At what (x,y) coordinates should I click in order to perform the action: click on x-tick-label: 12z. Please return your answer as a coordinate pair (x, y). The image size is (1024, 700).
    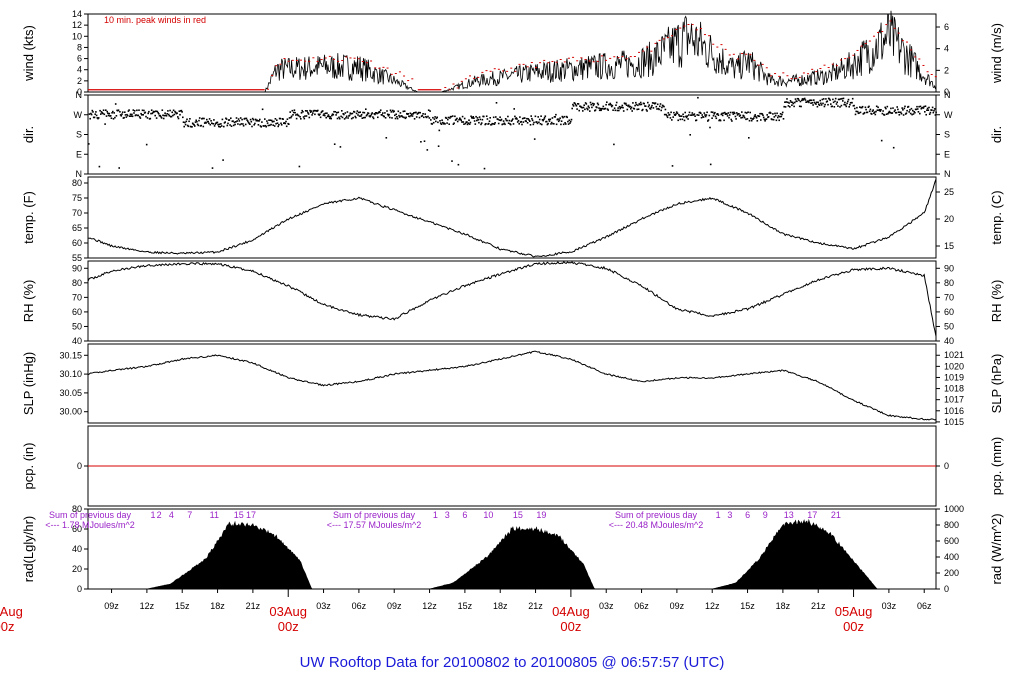
    Looking at the image, I should click on (147, 606).